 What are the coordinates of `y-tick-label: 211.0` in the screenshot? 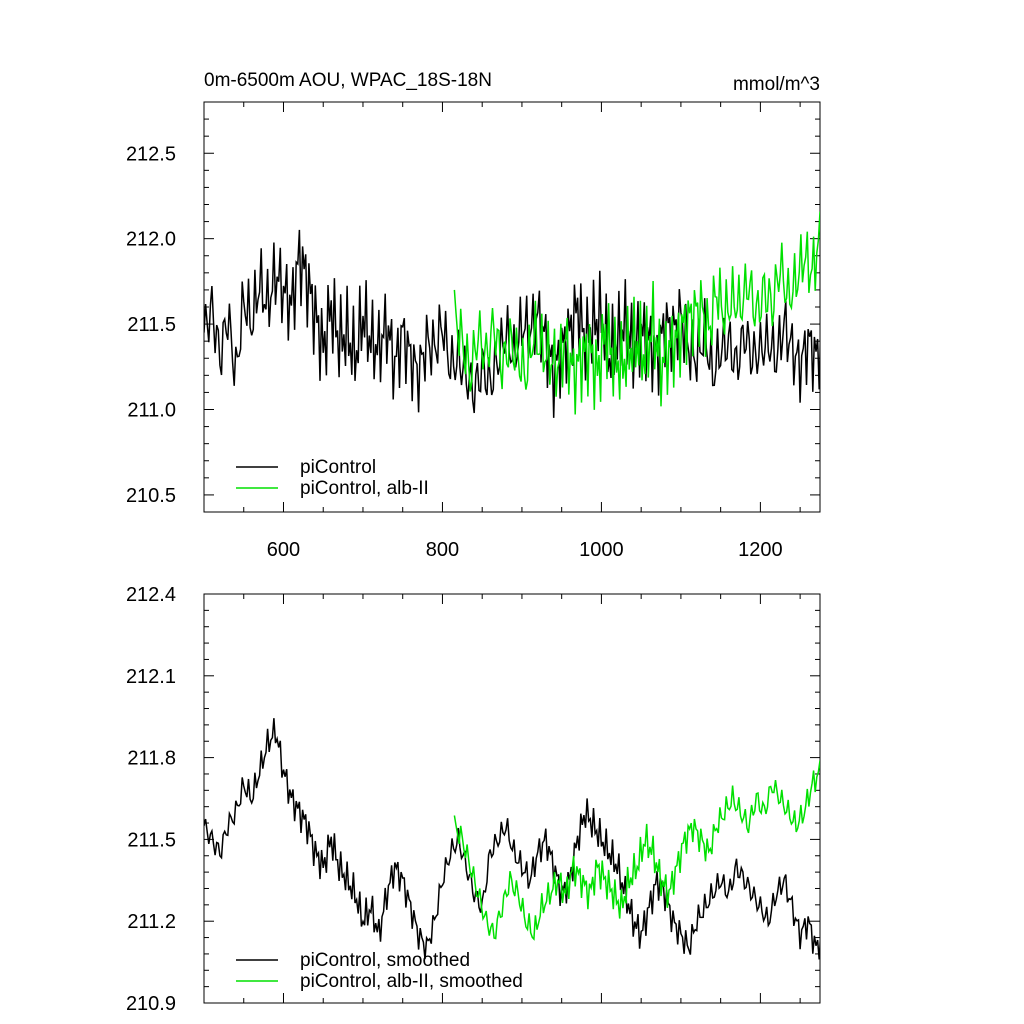 It's located at (151, 411).